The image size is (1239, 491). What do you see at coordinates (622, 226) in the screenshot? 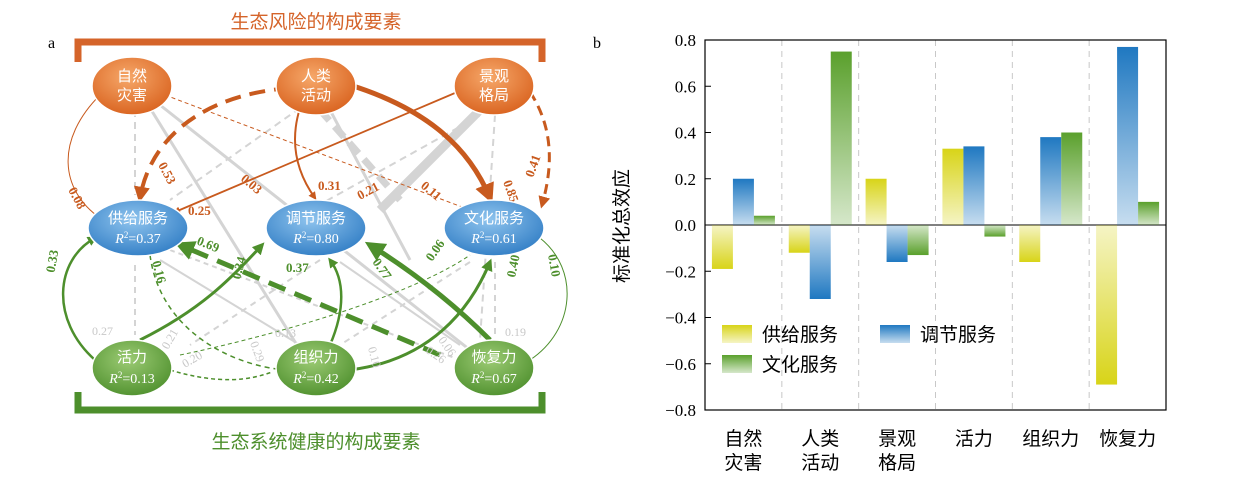
I see `y-axis-label: 标准化总效应` at bounding box center [622, 226].